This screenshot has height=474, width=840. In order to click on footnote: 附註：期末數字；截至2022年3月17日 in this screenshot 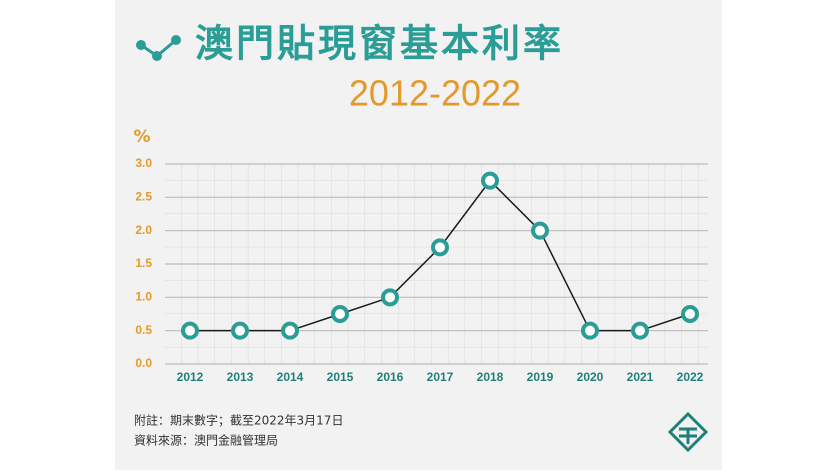, I will do `click(238, 420)`.